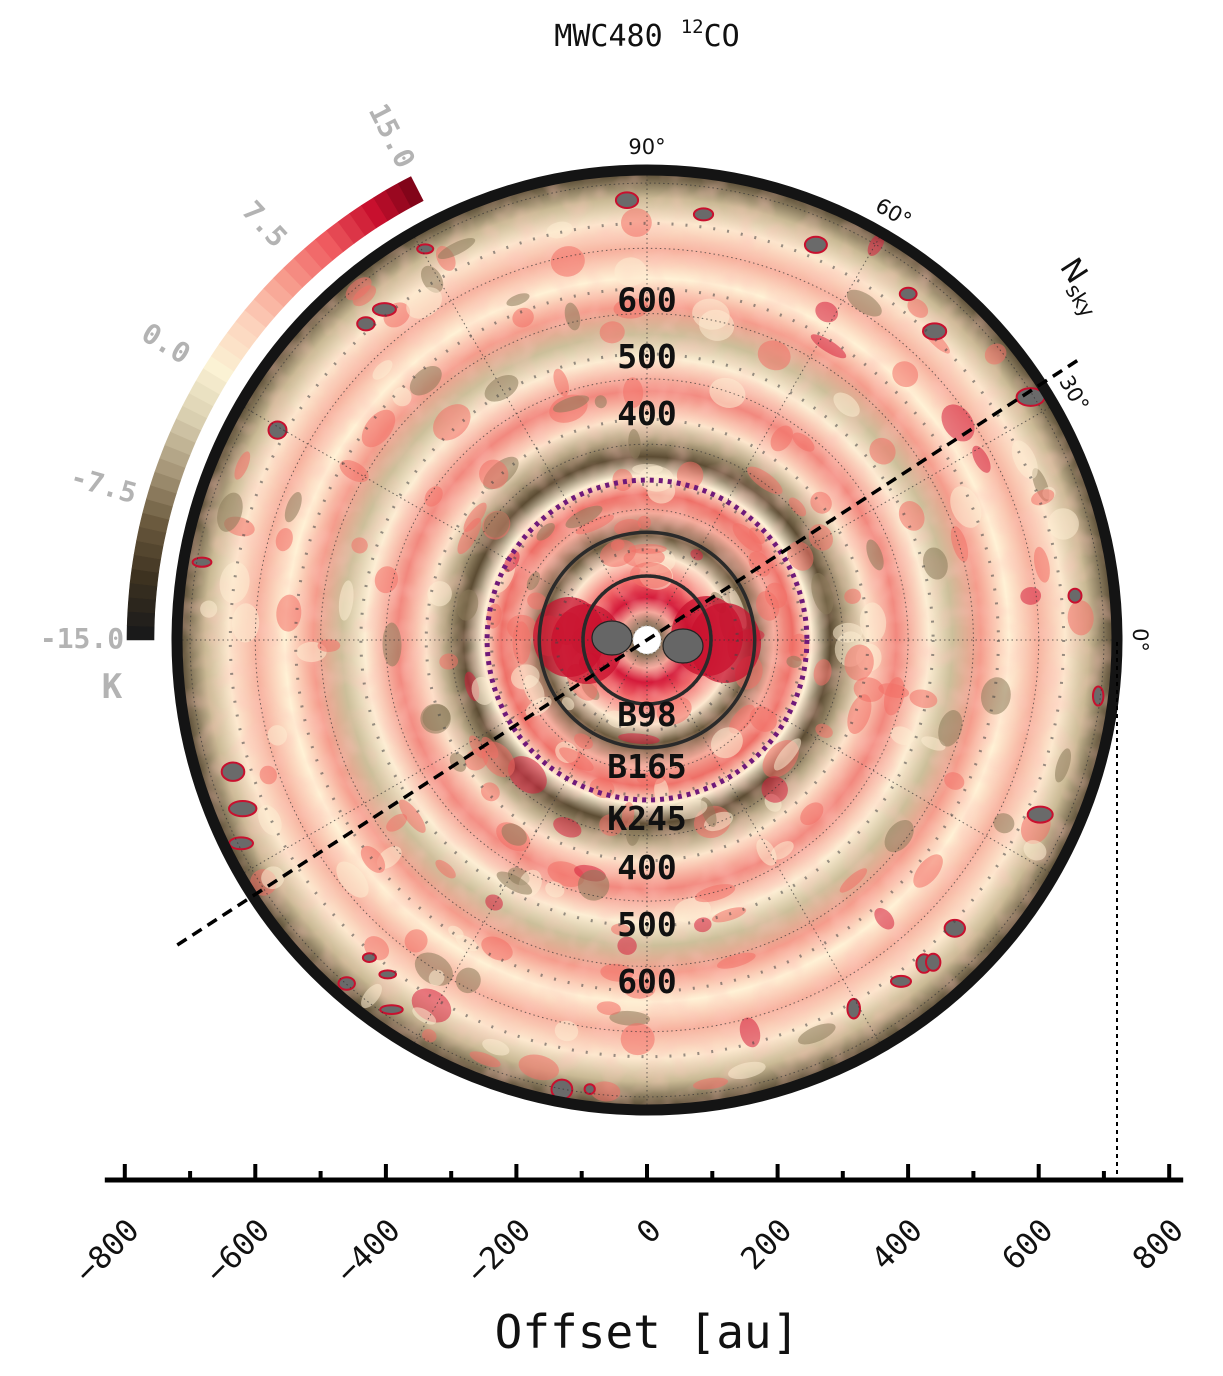 This screenshot has height=1376, width=1223. I want to click on radial-labels: 400 400 500 500 600 600, so click(647, 640).